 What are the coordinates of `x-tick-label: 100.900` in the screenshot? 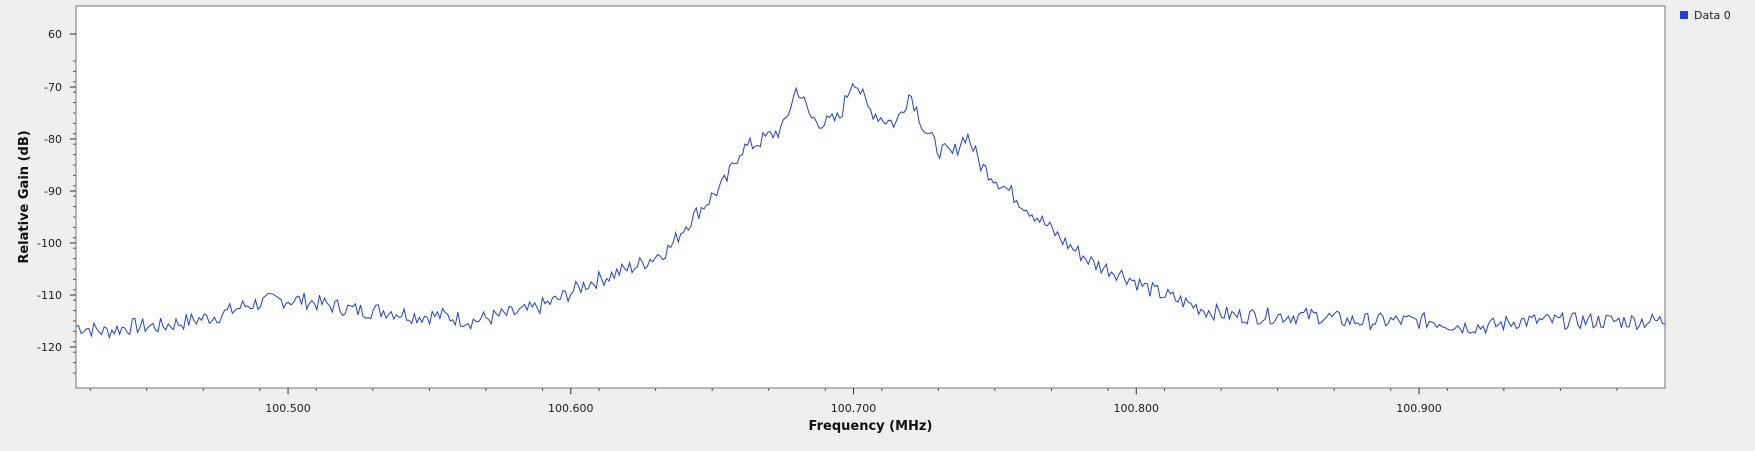 It's located at (1419, 408).